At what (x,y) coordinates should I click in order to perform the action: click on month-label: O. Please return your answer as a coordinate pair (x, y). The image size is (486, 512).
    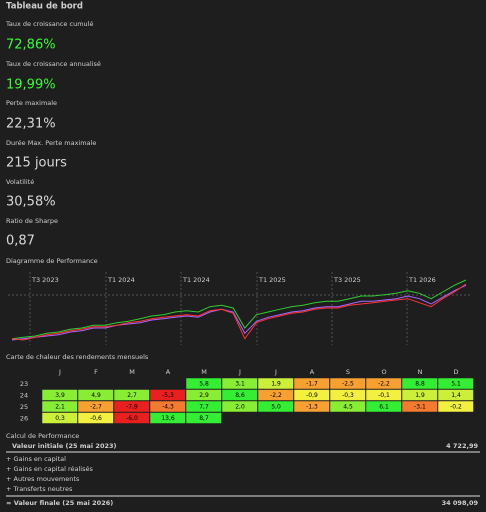
    Looking at the image, I should click on (383, 372).